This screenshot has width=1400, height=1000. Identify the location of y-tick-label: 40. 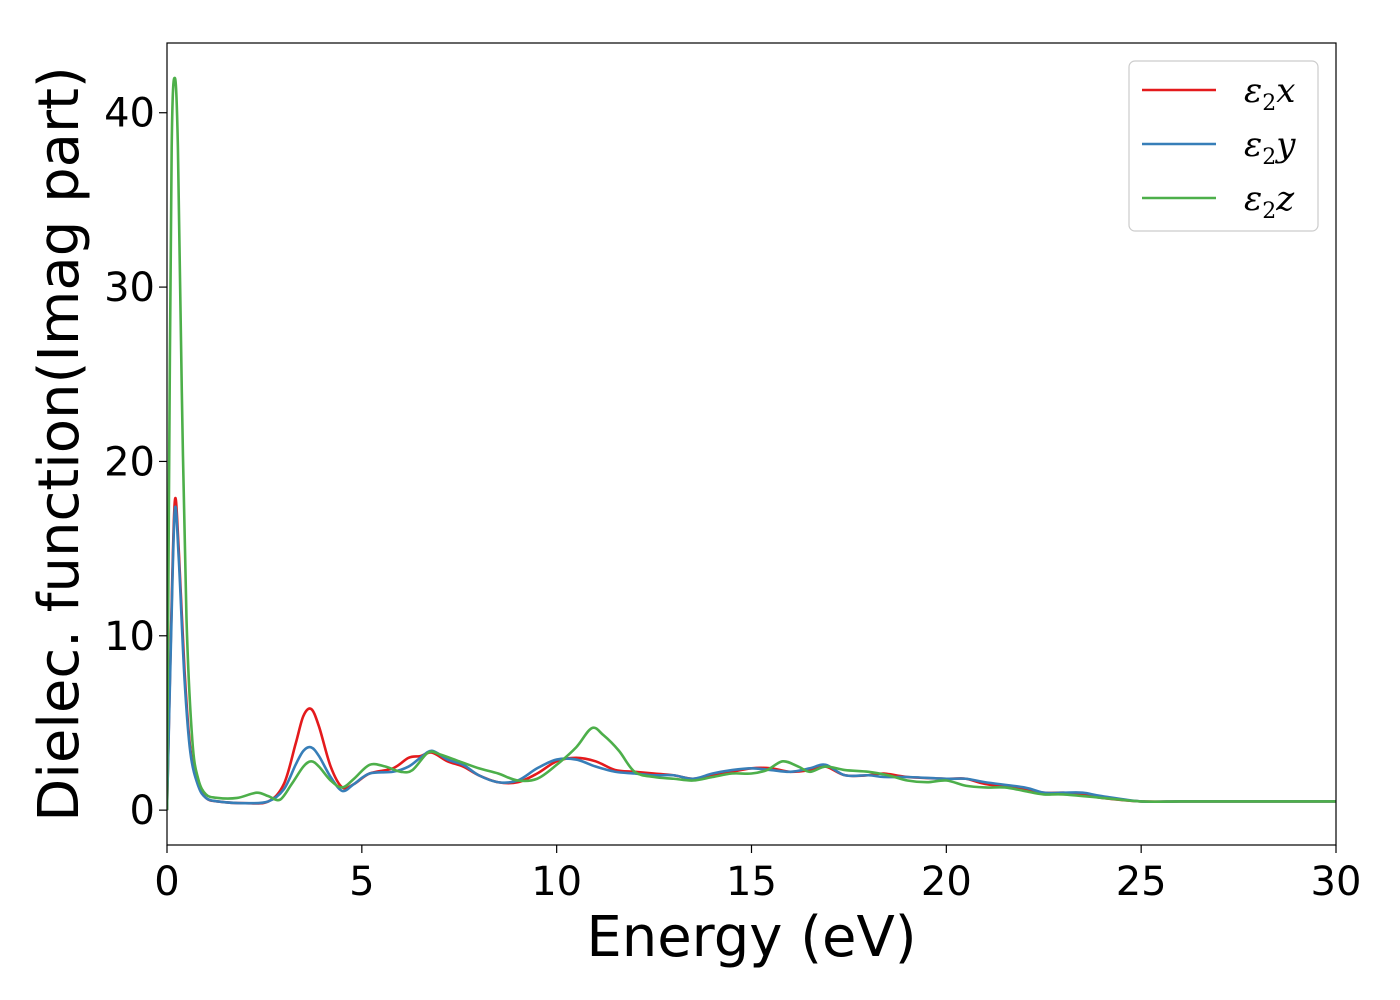
(129, 114).